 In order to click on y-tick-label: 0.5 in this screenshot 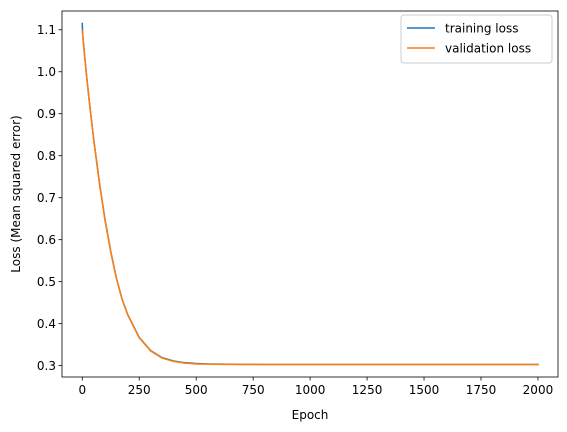, I will do `click(46, 282)`.